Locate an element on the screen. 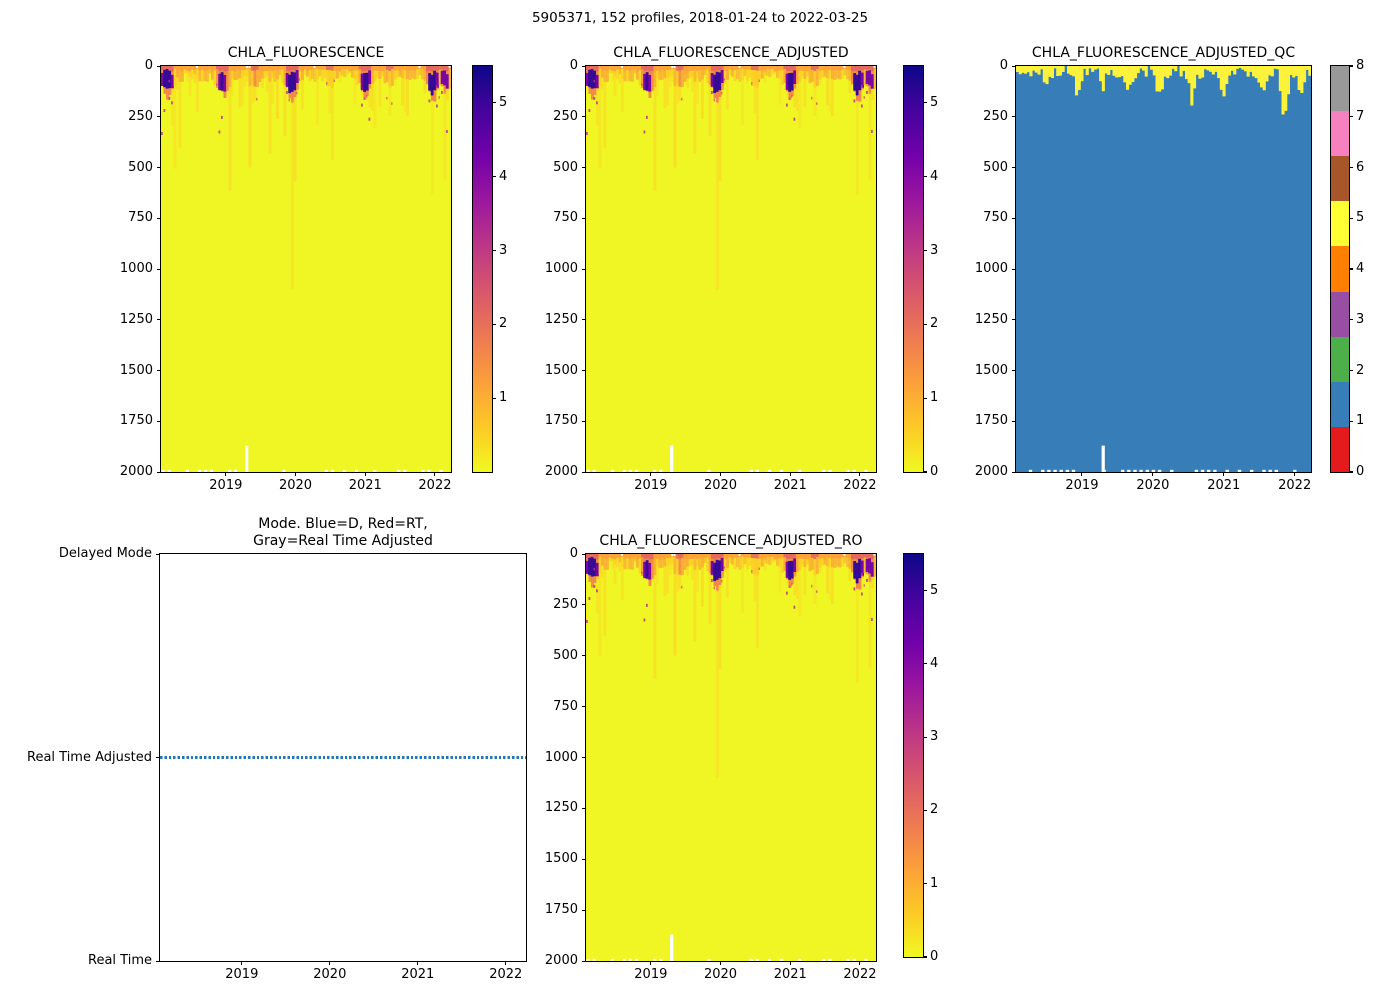  y-tick-label: 0 is located at coordinates (573, 553).